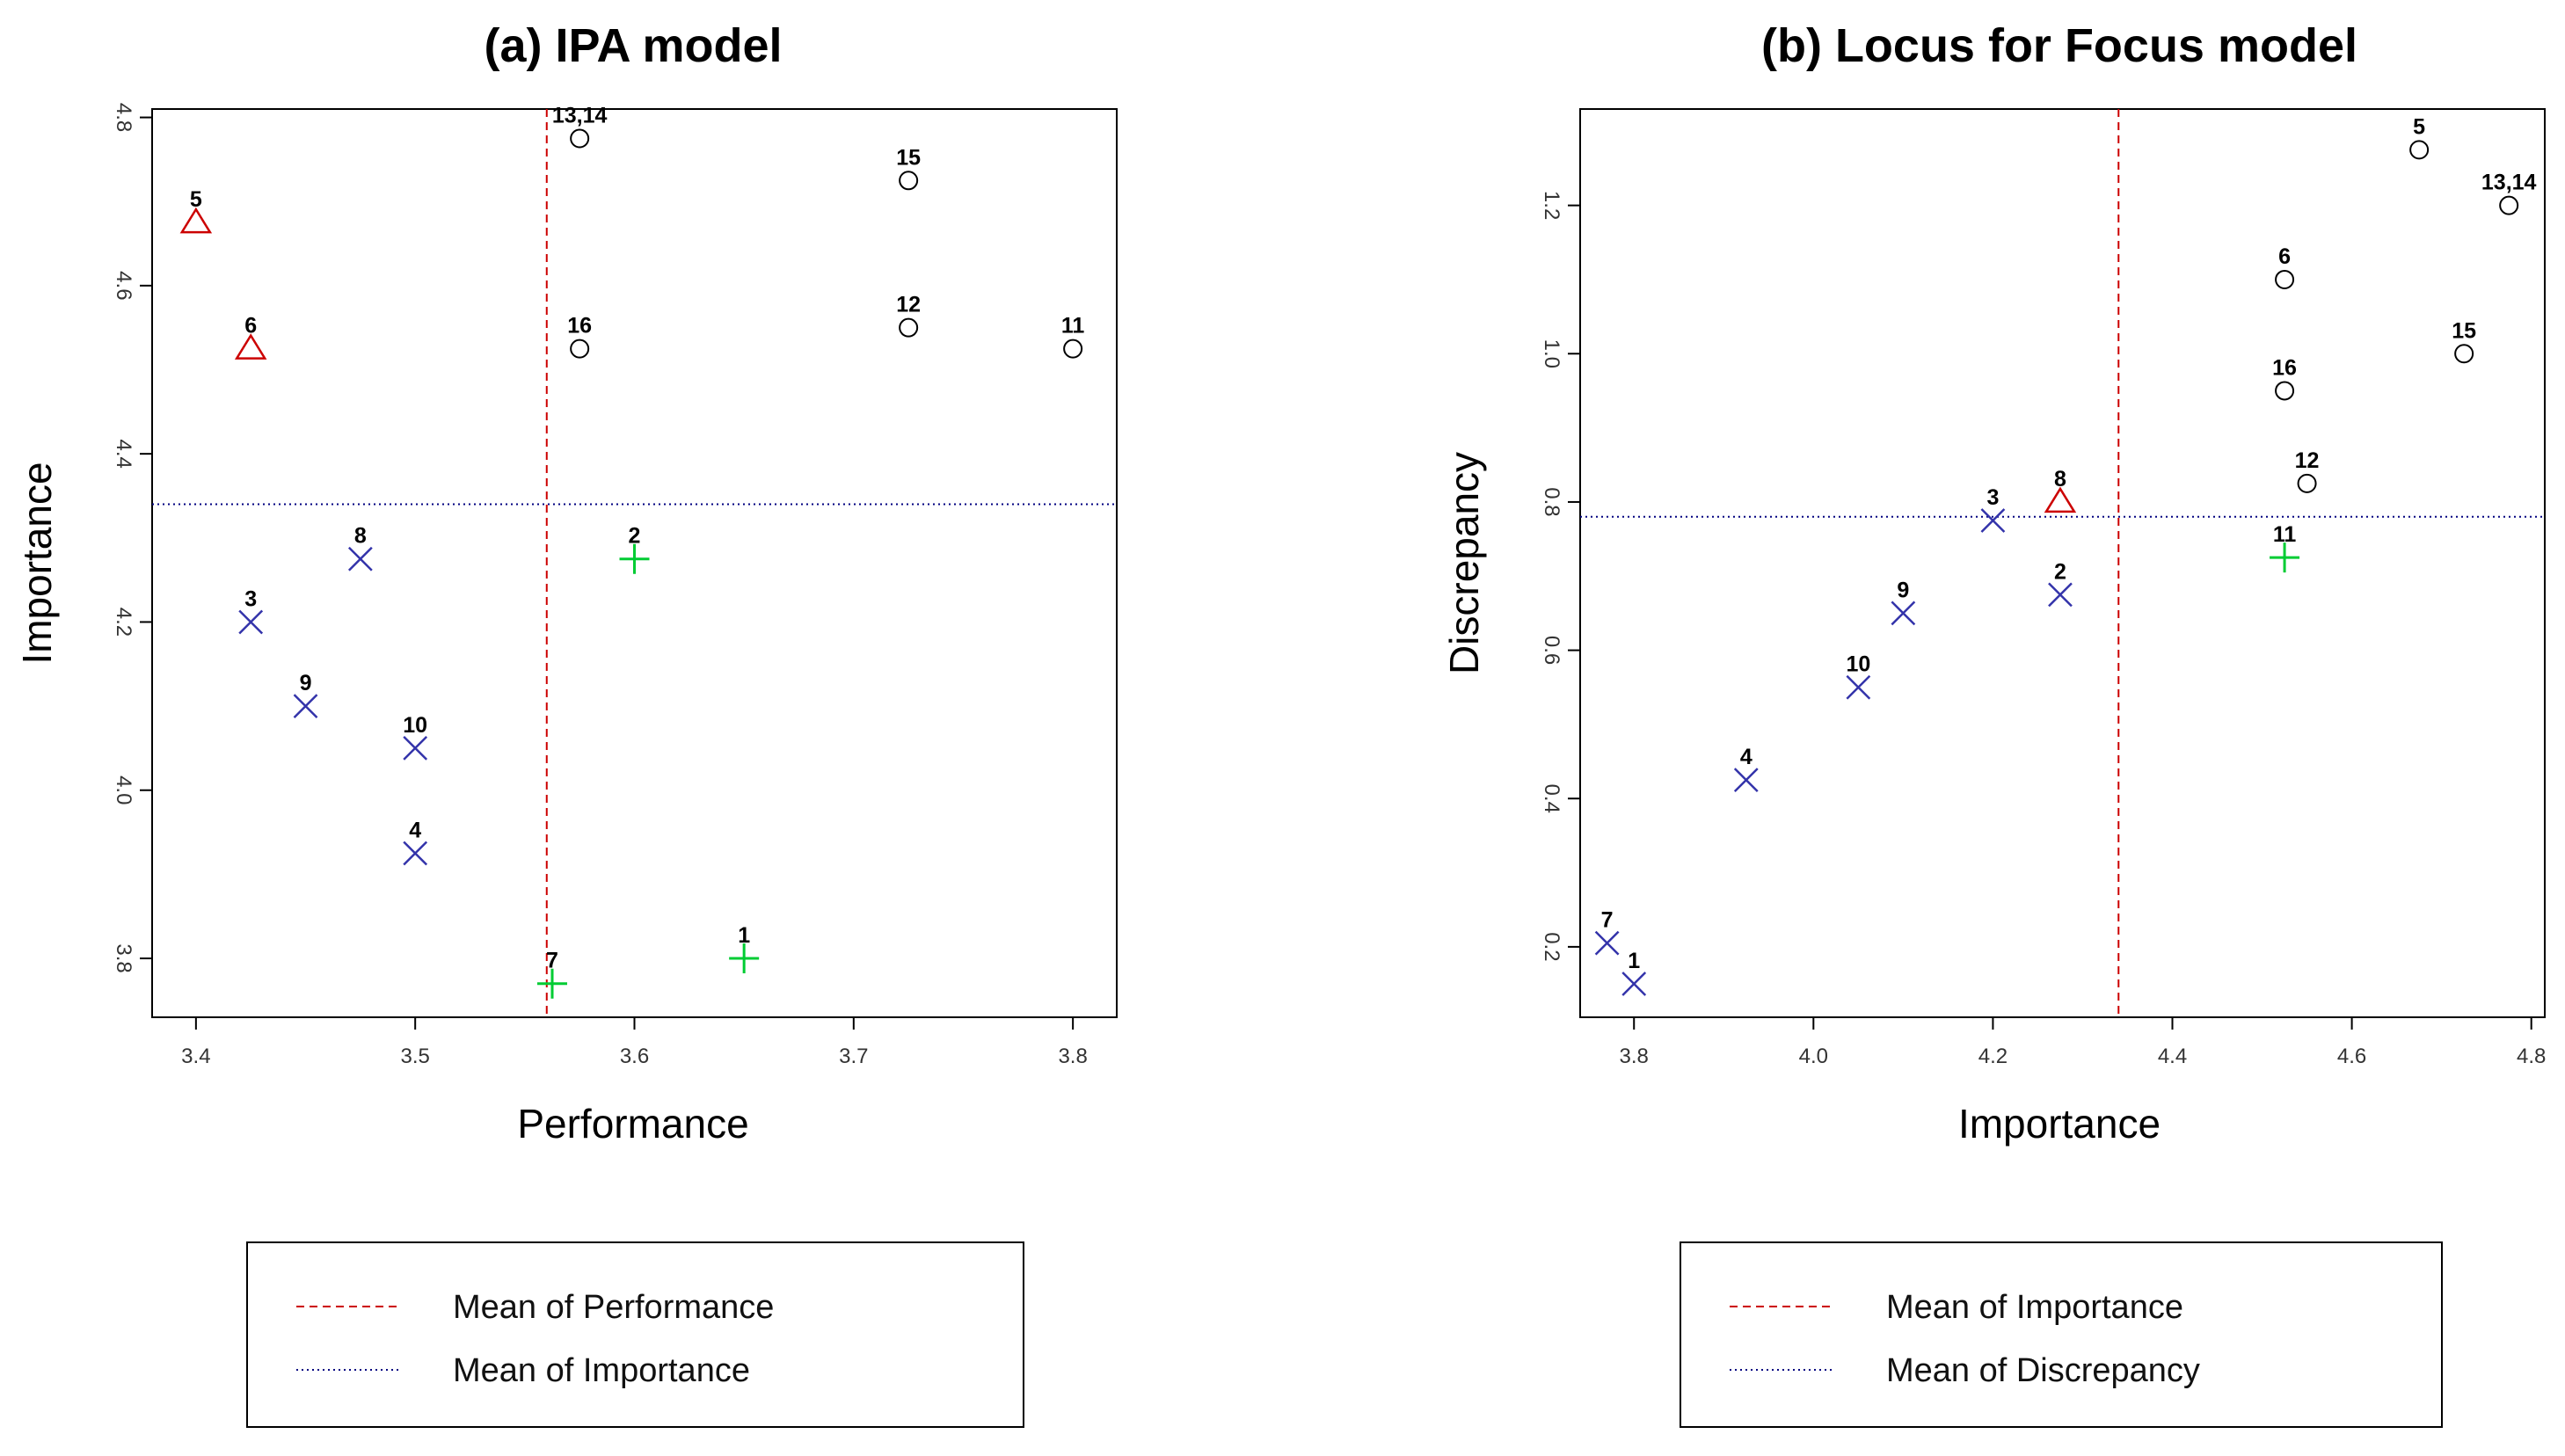 The width and height of the screenshot is (2565, 1456). Describe the element at coordinates (1551, 946) in the screenshot. I see `y-tick-label: 0.2` at that location.